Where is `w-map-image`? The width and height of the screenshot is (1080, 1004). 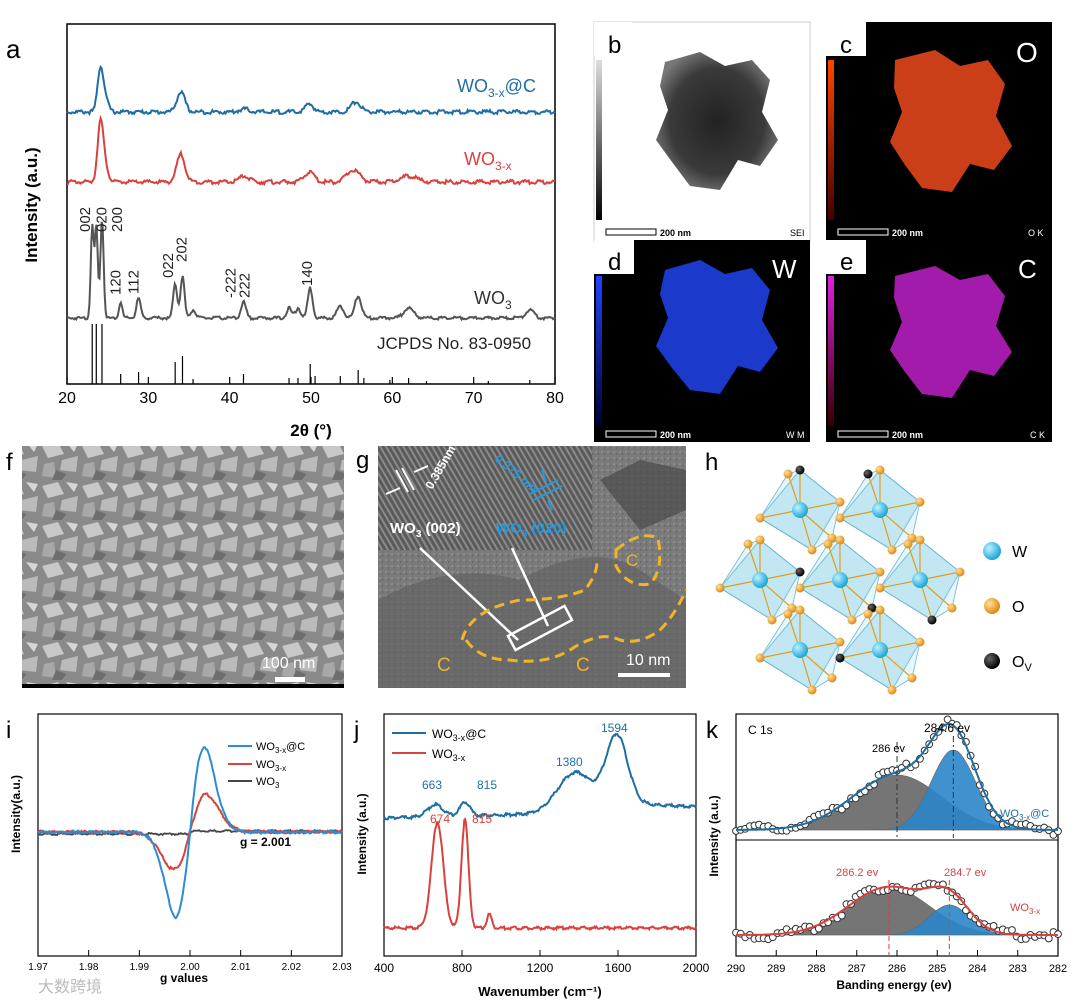 w-map-image is located at coordinates (717, 327).